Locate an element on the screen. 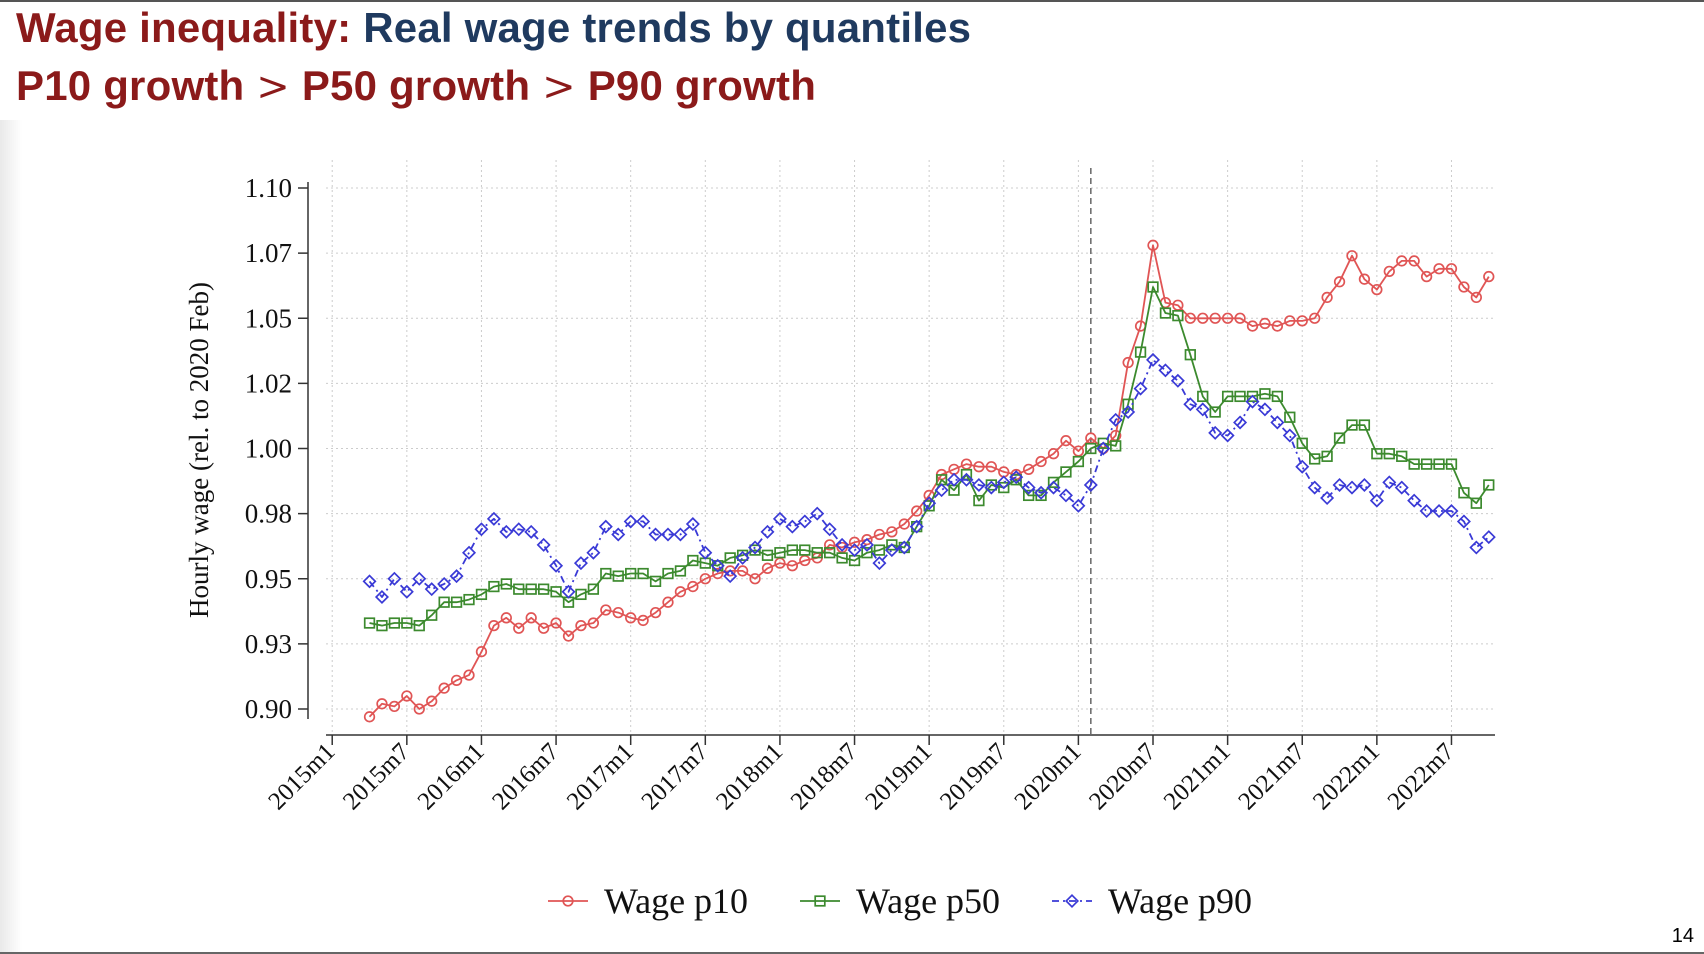 This screenshot has height=954, width=1704. x-tick-label: 2018m1 is located at coordinates (749, 776).